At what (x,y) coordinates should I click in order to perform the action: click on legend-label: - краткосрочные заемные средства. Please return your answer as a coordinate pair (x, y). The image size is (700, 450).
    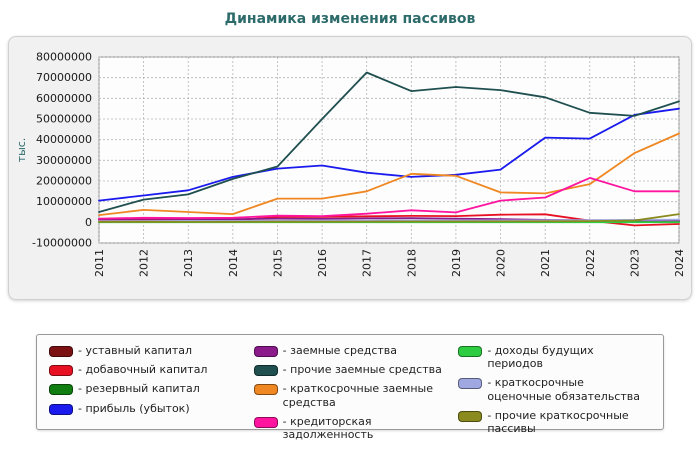
    Looking at the image, I should click on (357, 395).